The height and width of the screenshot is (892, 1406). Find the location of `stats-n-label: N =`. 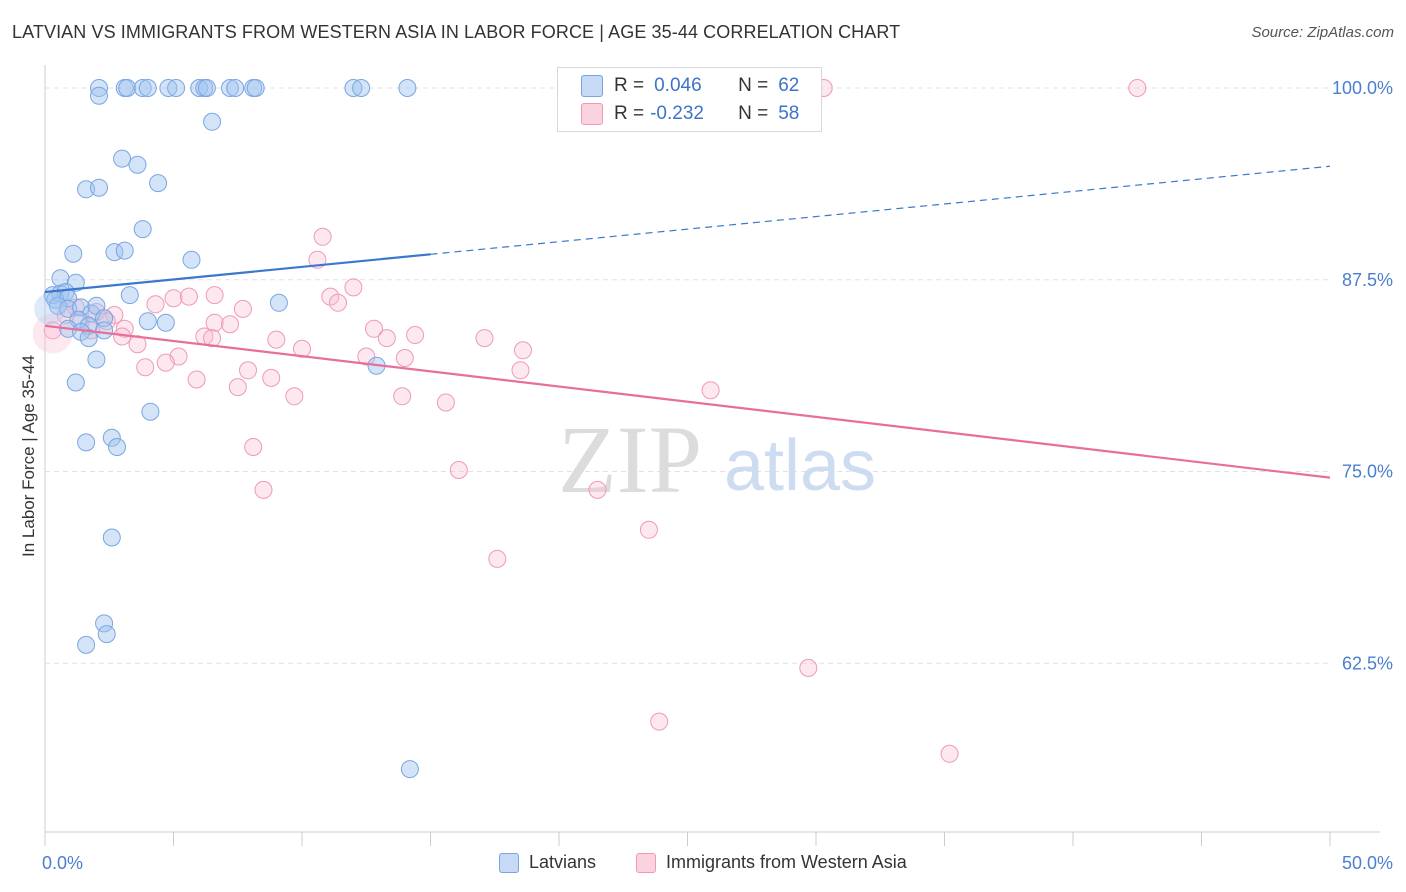

stats-n-label: N = is located at coordinates (753, 85).